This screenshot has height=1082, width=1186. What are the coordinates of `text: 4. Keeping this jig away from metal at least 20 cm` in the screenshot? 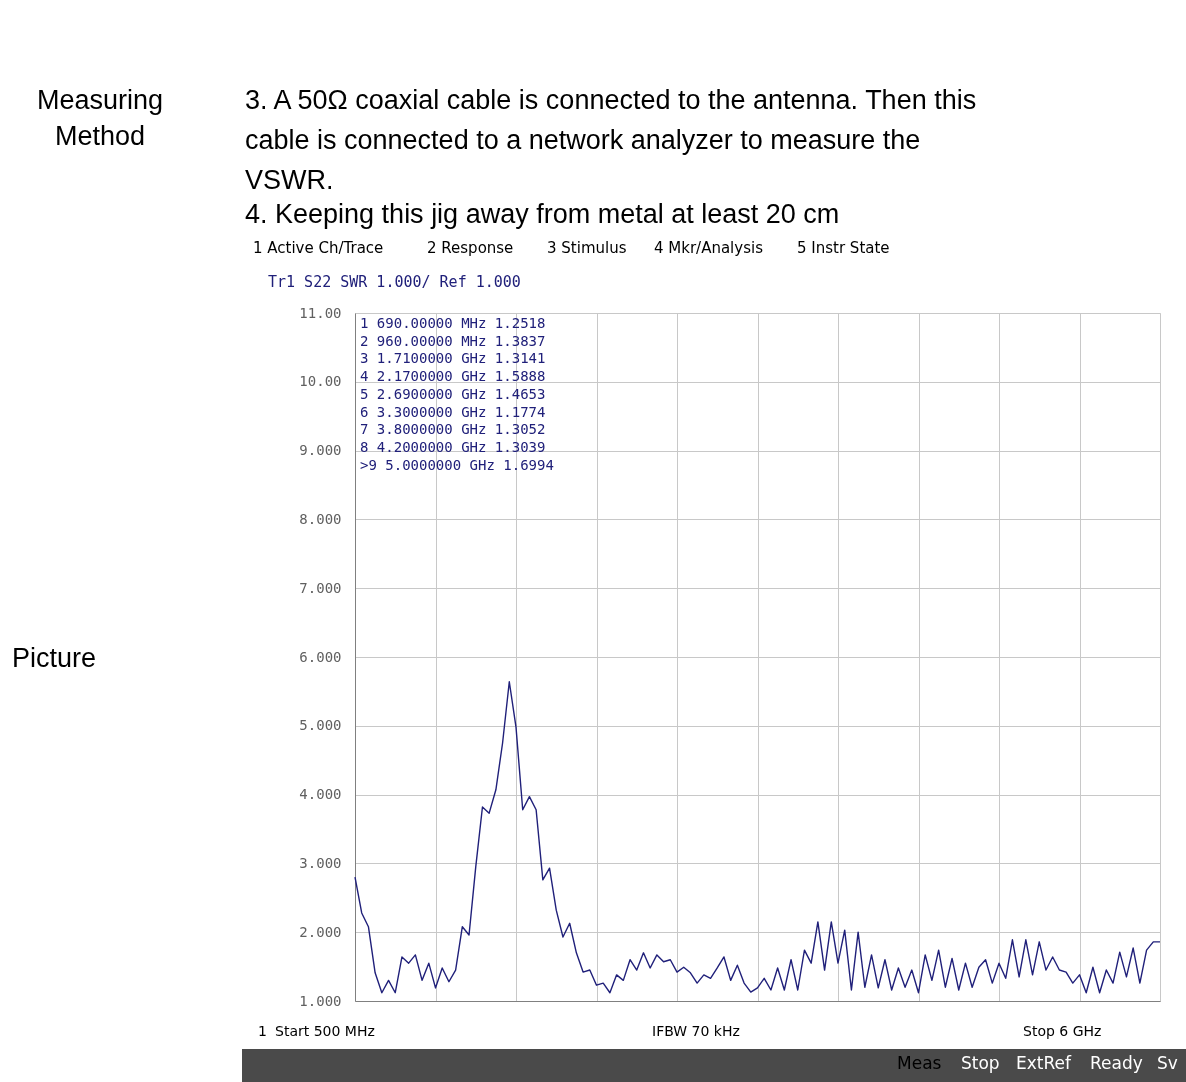 It's located at (542, 214).